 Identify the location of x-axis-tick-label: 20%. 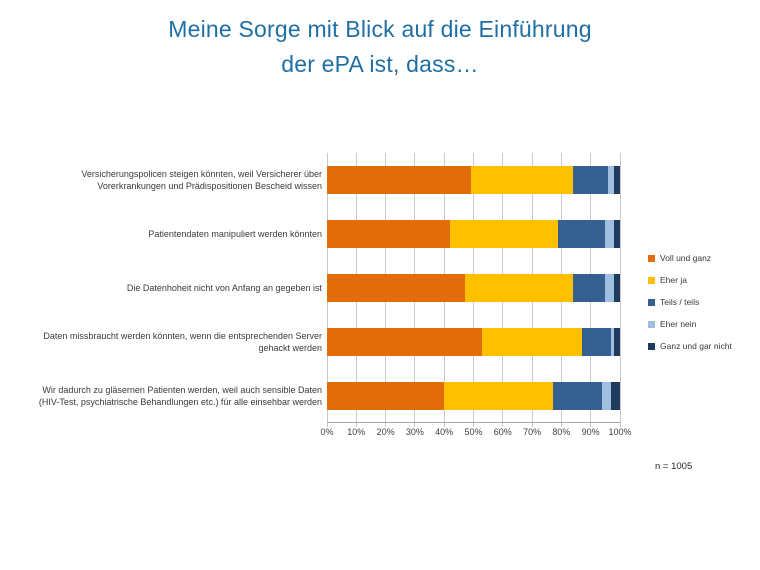
(385, 432).